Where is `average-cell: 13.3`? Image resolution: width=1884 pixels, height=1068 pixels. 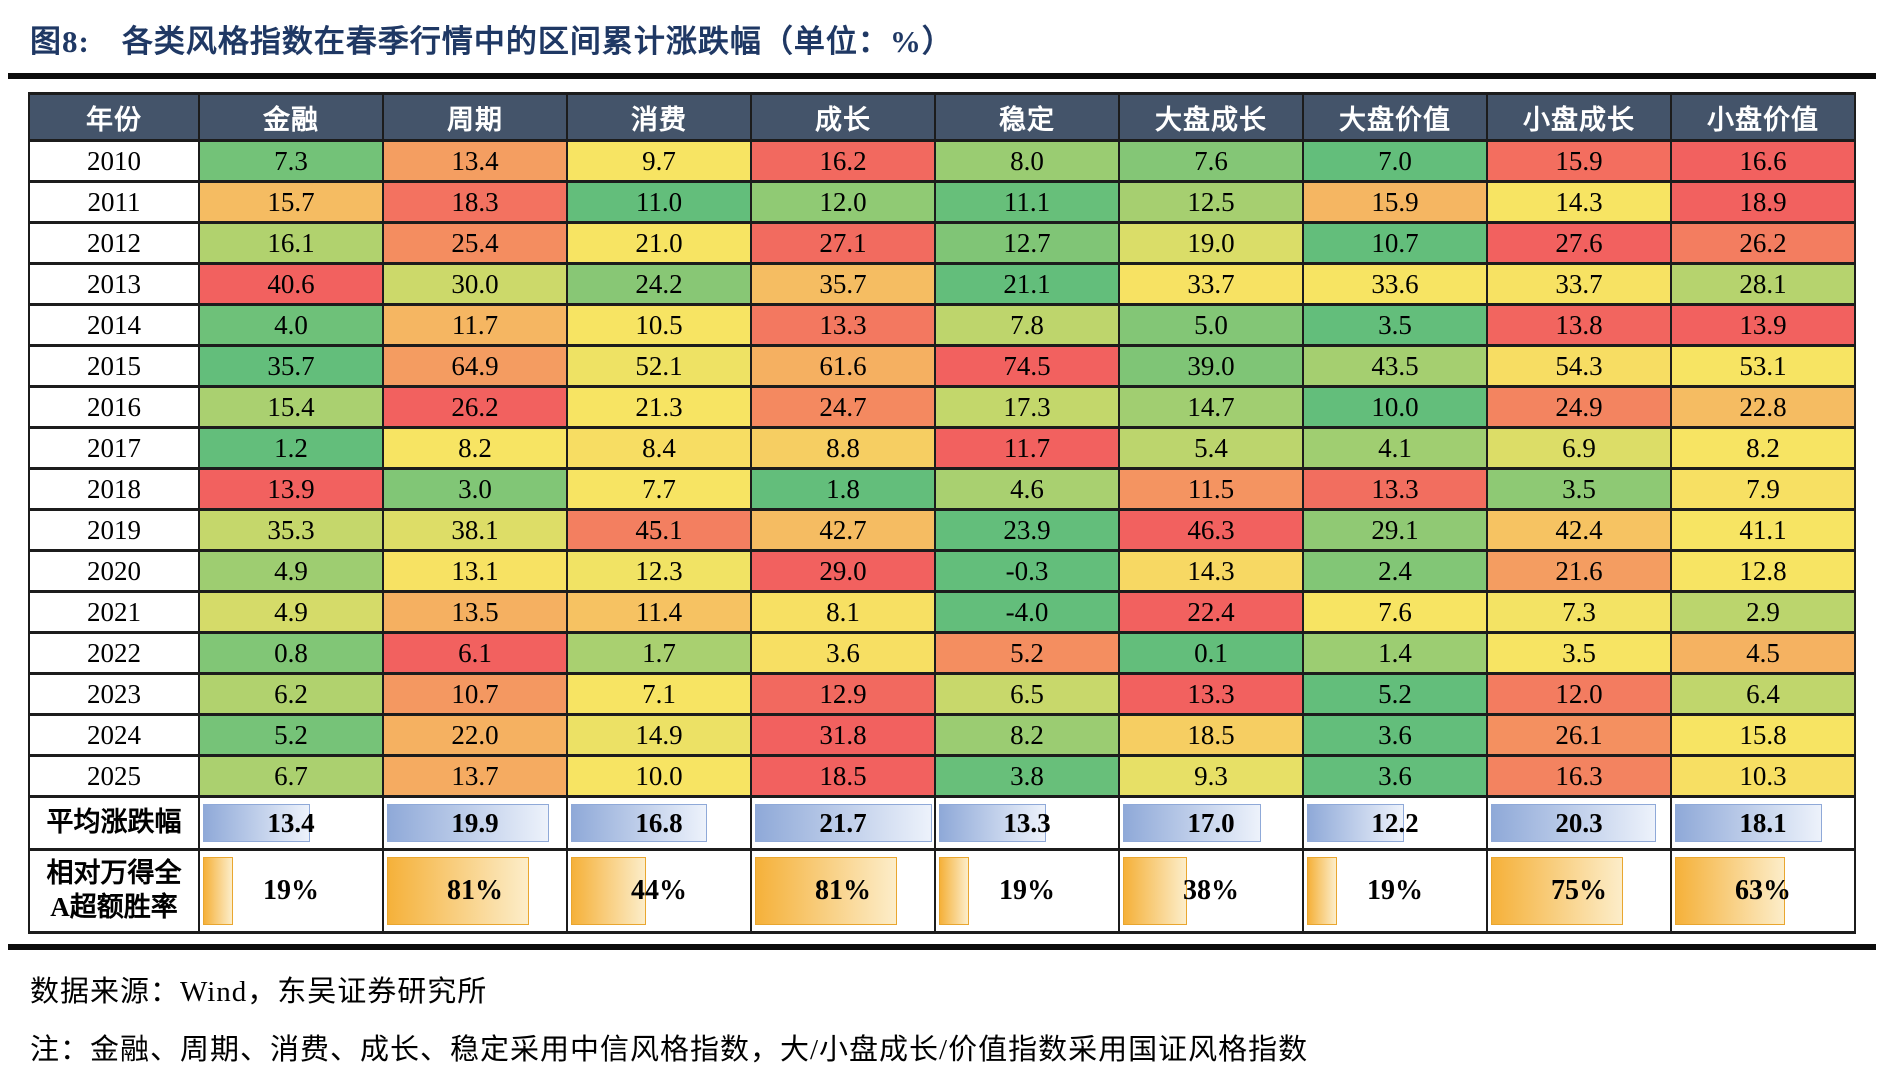
average-cell: 13.3 is located at coordinates (1027, 823).